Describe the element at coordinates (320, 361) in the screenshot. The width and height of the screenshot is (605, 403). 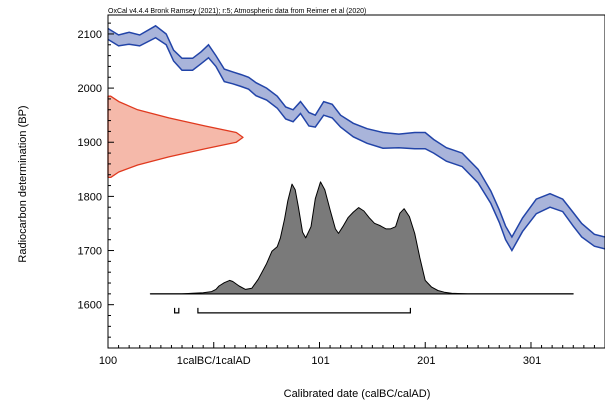
I see `x-tick-label: 101` at that location.